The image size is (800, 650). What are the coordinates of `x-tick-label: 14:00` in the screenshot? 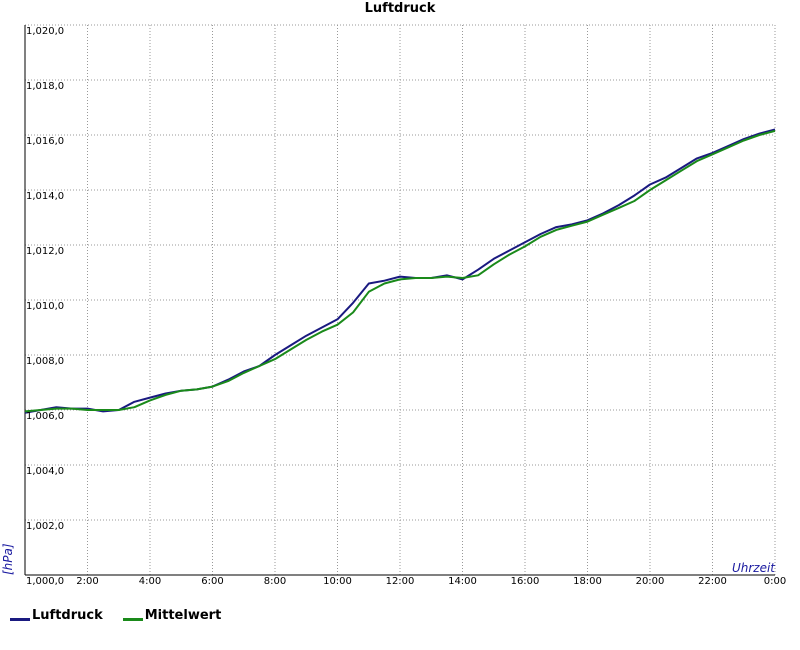 It's located at (462, 581).